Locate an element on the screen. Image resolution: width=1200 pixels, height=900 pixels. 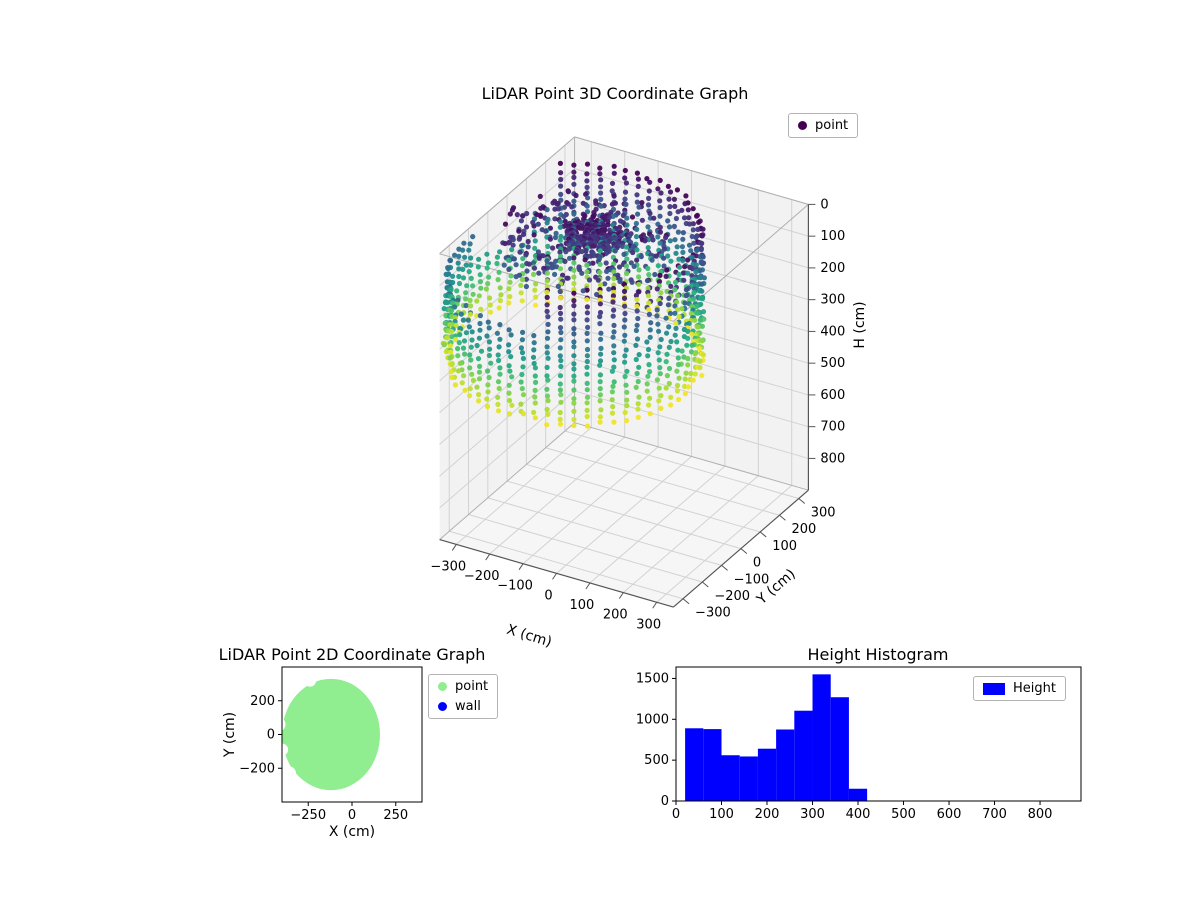
svg-text: Y (cm) is located at coordinates (230, 735).